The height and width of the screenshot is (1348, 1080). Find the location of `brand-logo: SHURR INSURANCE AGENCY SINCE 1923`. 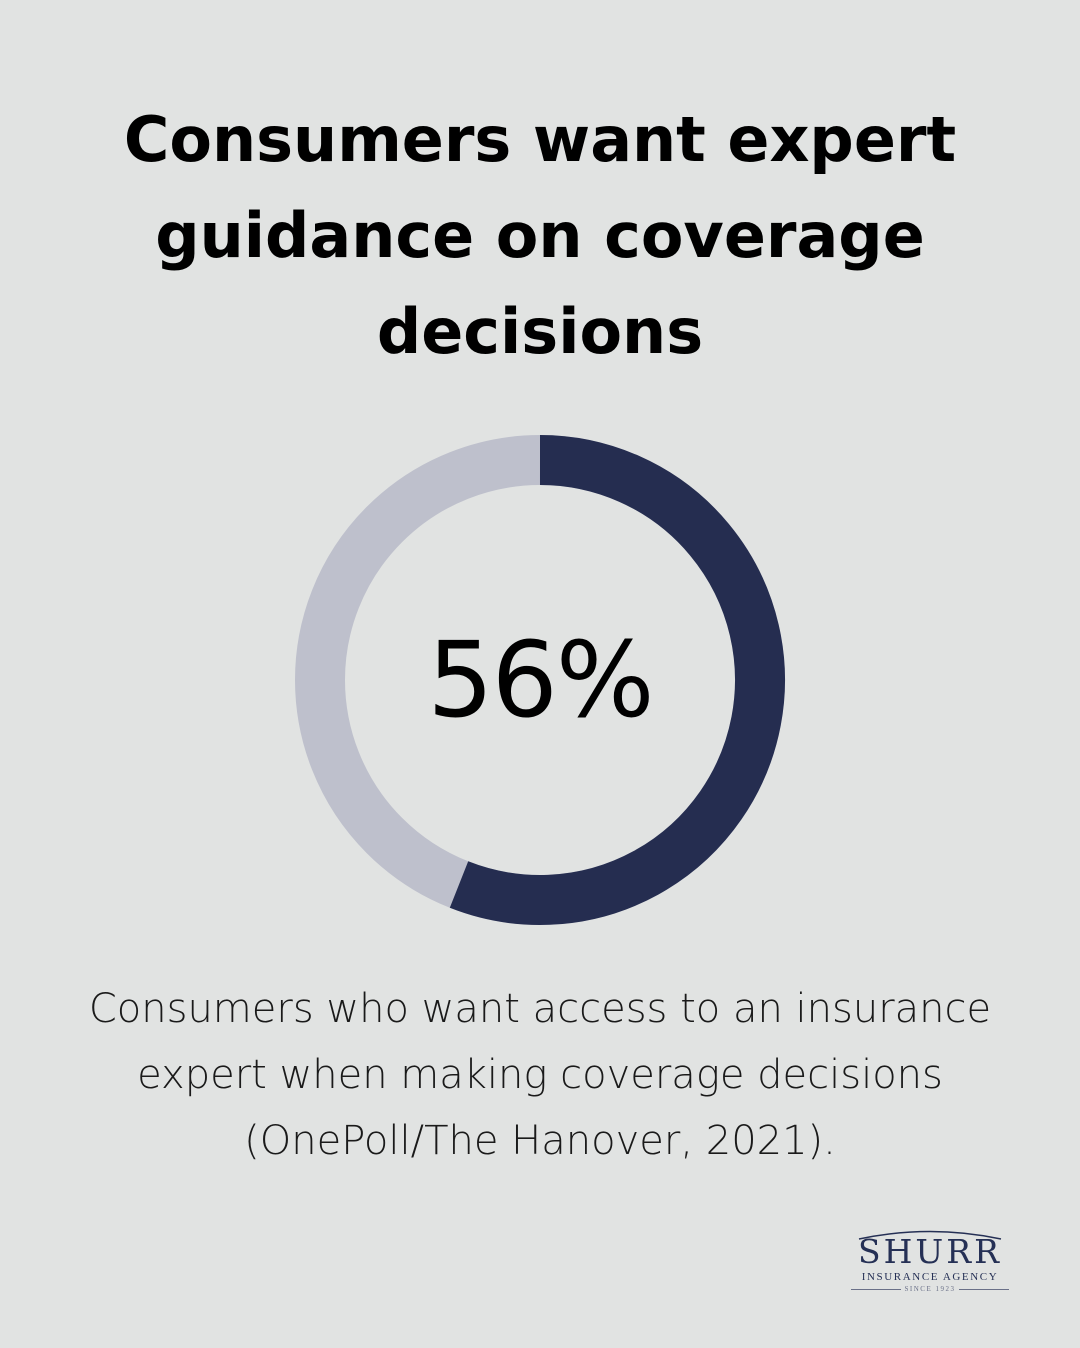

brand-logo: SHURR INSURANCE AGENCY SINCE 1923 is located at coordinates (930, 1268).